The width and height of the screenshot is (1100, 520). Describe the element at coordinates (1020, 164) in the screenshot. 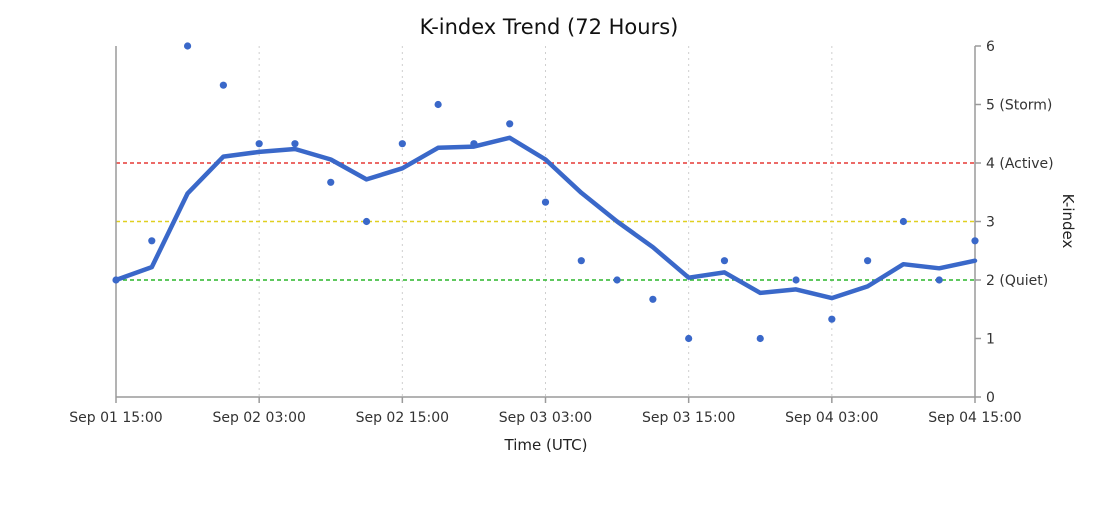

I see `y-tick-label: 4 (Active)` at that location.